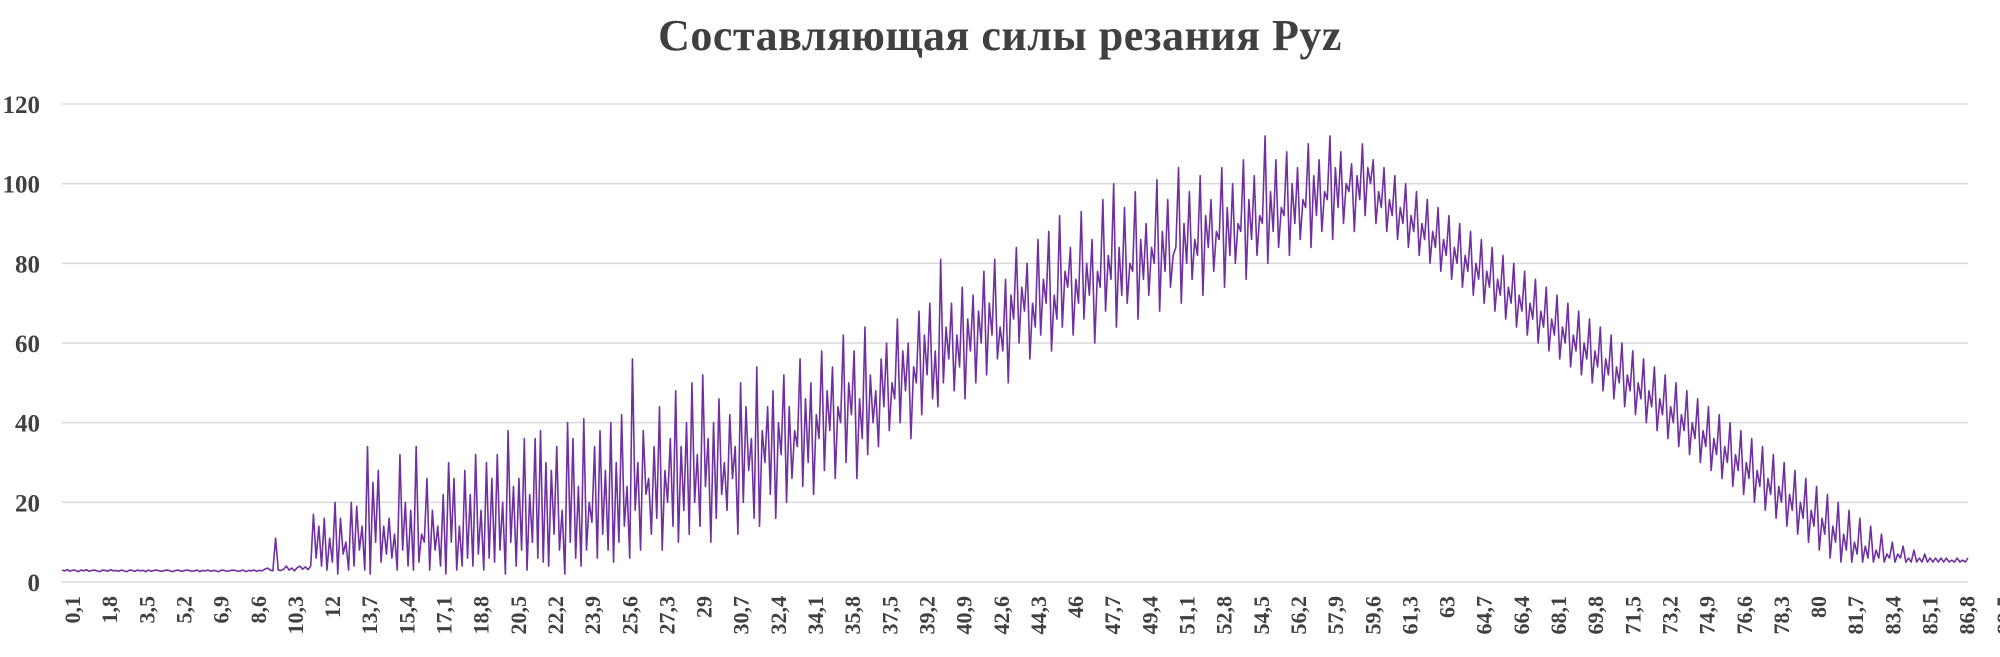 Image resolution: width=2000 pixels, height=657 pixels. Describe the element at coordinates (778, 615) in the screenshot. I see `x-tick-label: 32,4` at that location.